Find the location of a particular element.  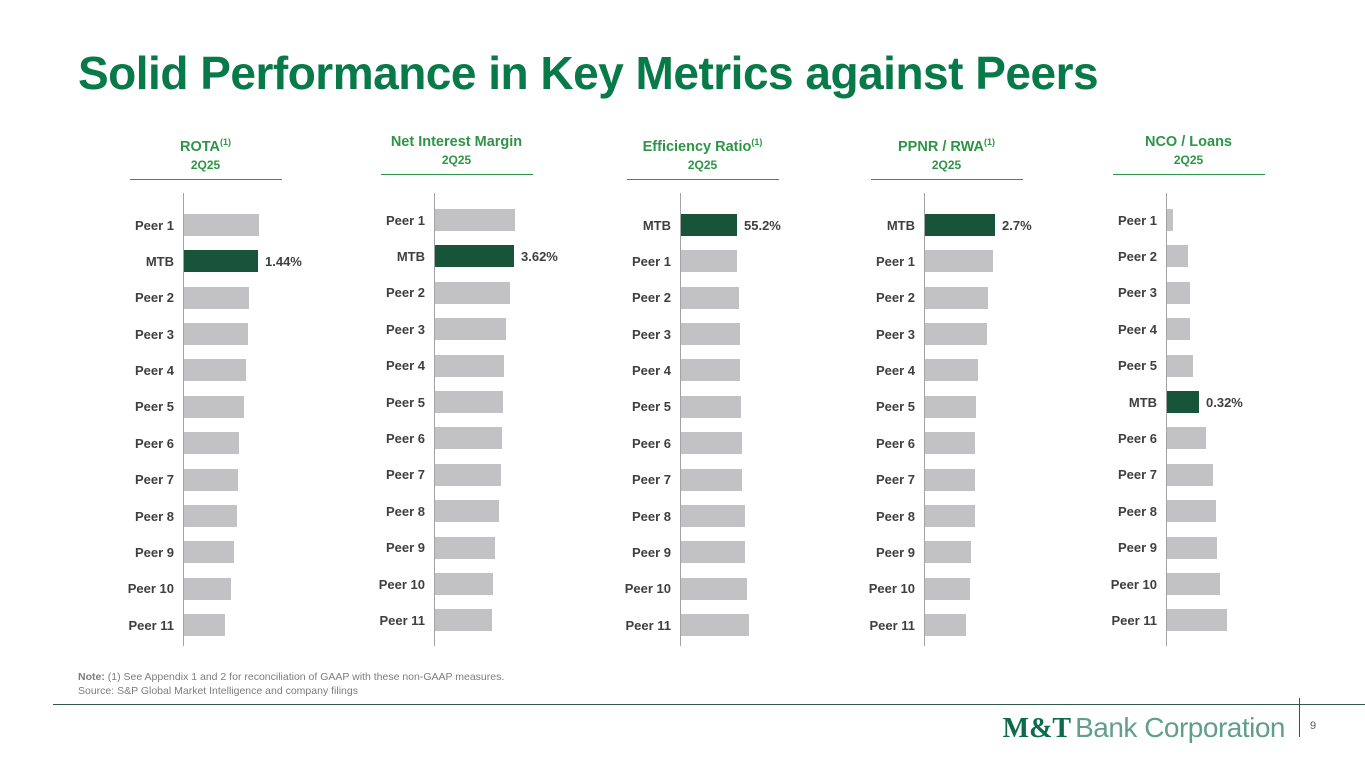

row-label: Peer 1 is located at coordinates (154, 225).